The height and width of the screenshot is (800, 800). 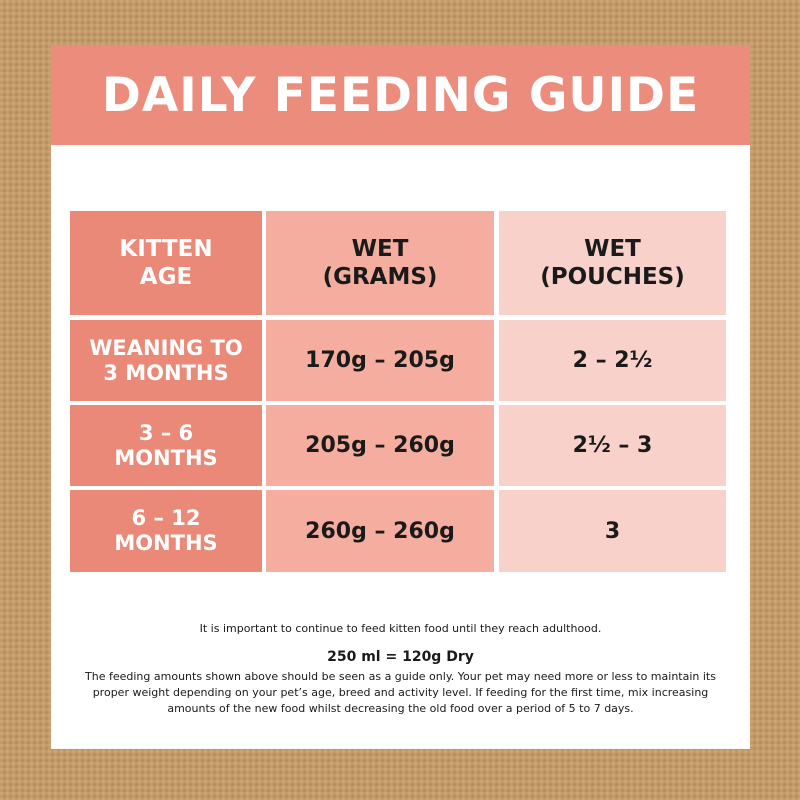 I want to click on table-row-age: WEANING TO 3 MONTHS, so click(x=166, y=360).